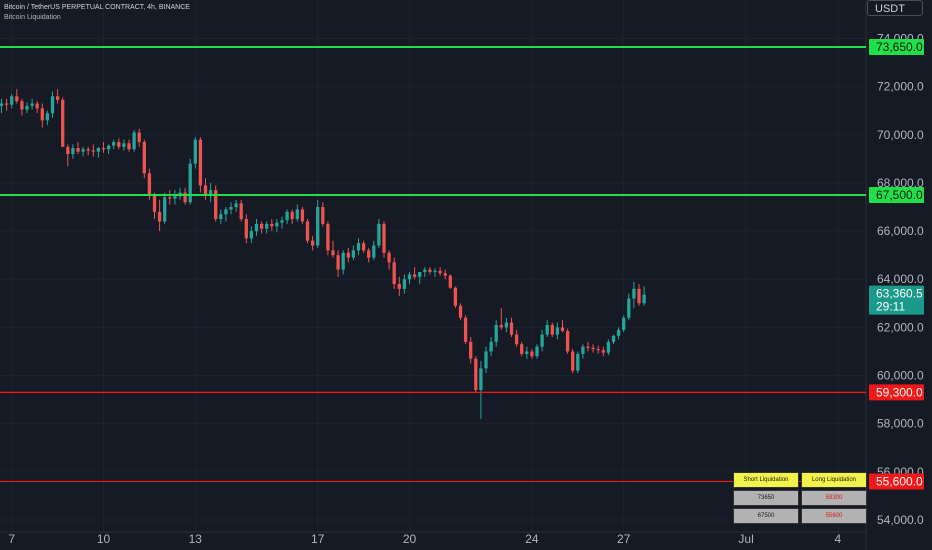 Image resolution: width=932 pixels, height=550 pixels. What do you see at coordinates (895, 8) in the screenshot?
I see `currency-unit-button: USDT` at bounding box center [895, 8].